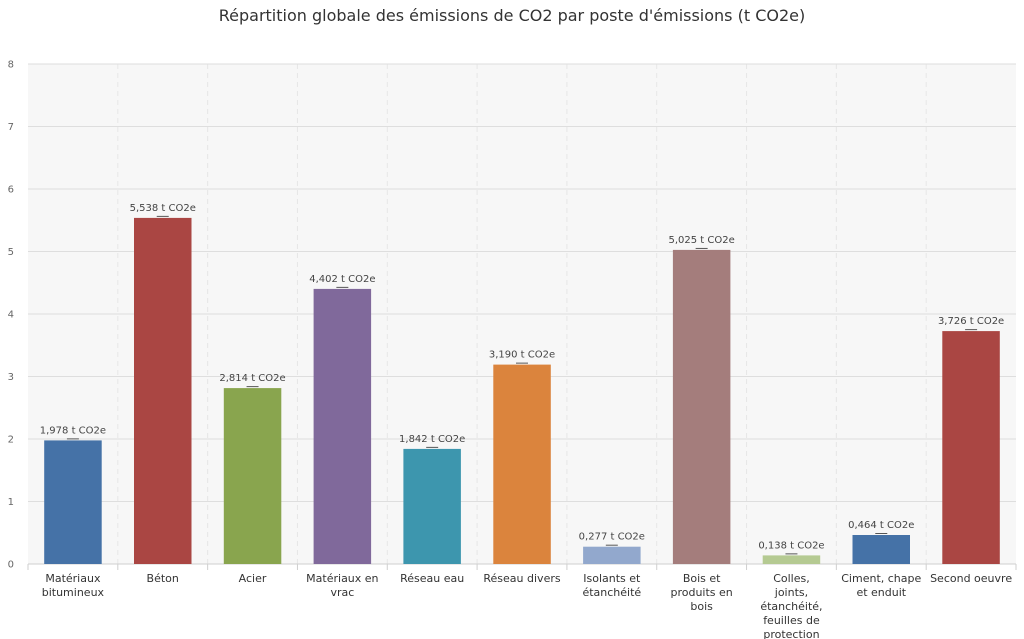 The width and height of the screenshot is (1024, 639). I want to click on category-label: Bois et produits en bois, so click(701, 592).